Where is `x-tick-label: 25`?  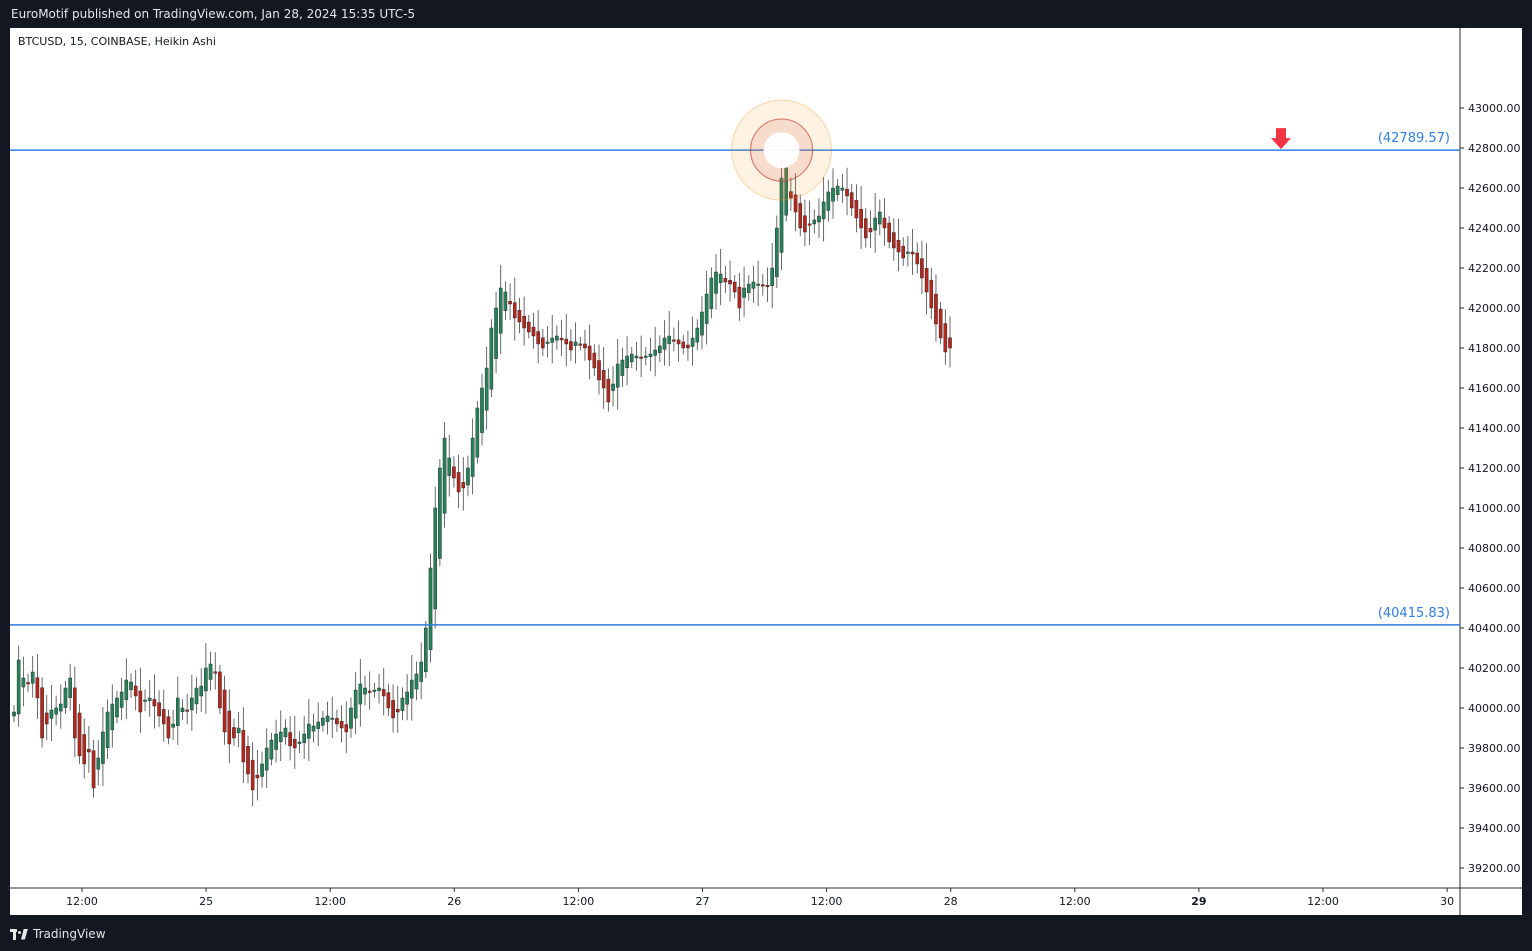 x-tick-label: 25 is located at coordinates (206, 901).